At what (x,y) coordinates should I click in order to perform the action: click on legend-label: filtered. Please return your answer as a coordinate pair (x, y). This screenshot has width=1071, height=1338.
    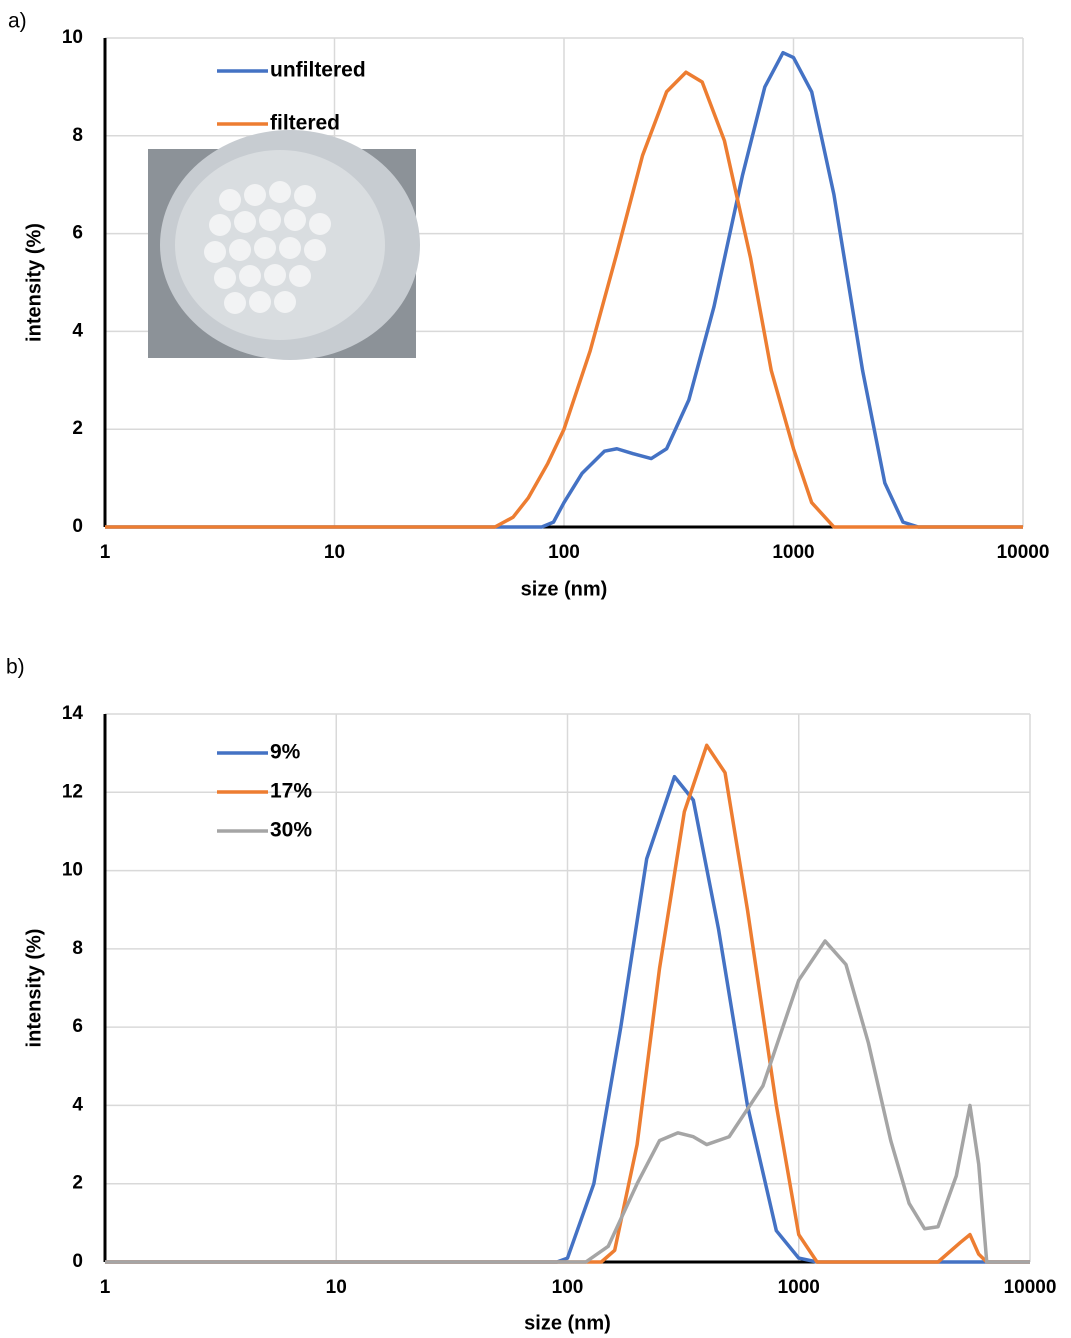
    Looking at the image, I should click on (305, 123).